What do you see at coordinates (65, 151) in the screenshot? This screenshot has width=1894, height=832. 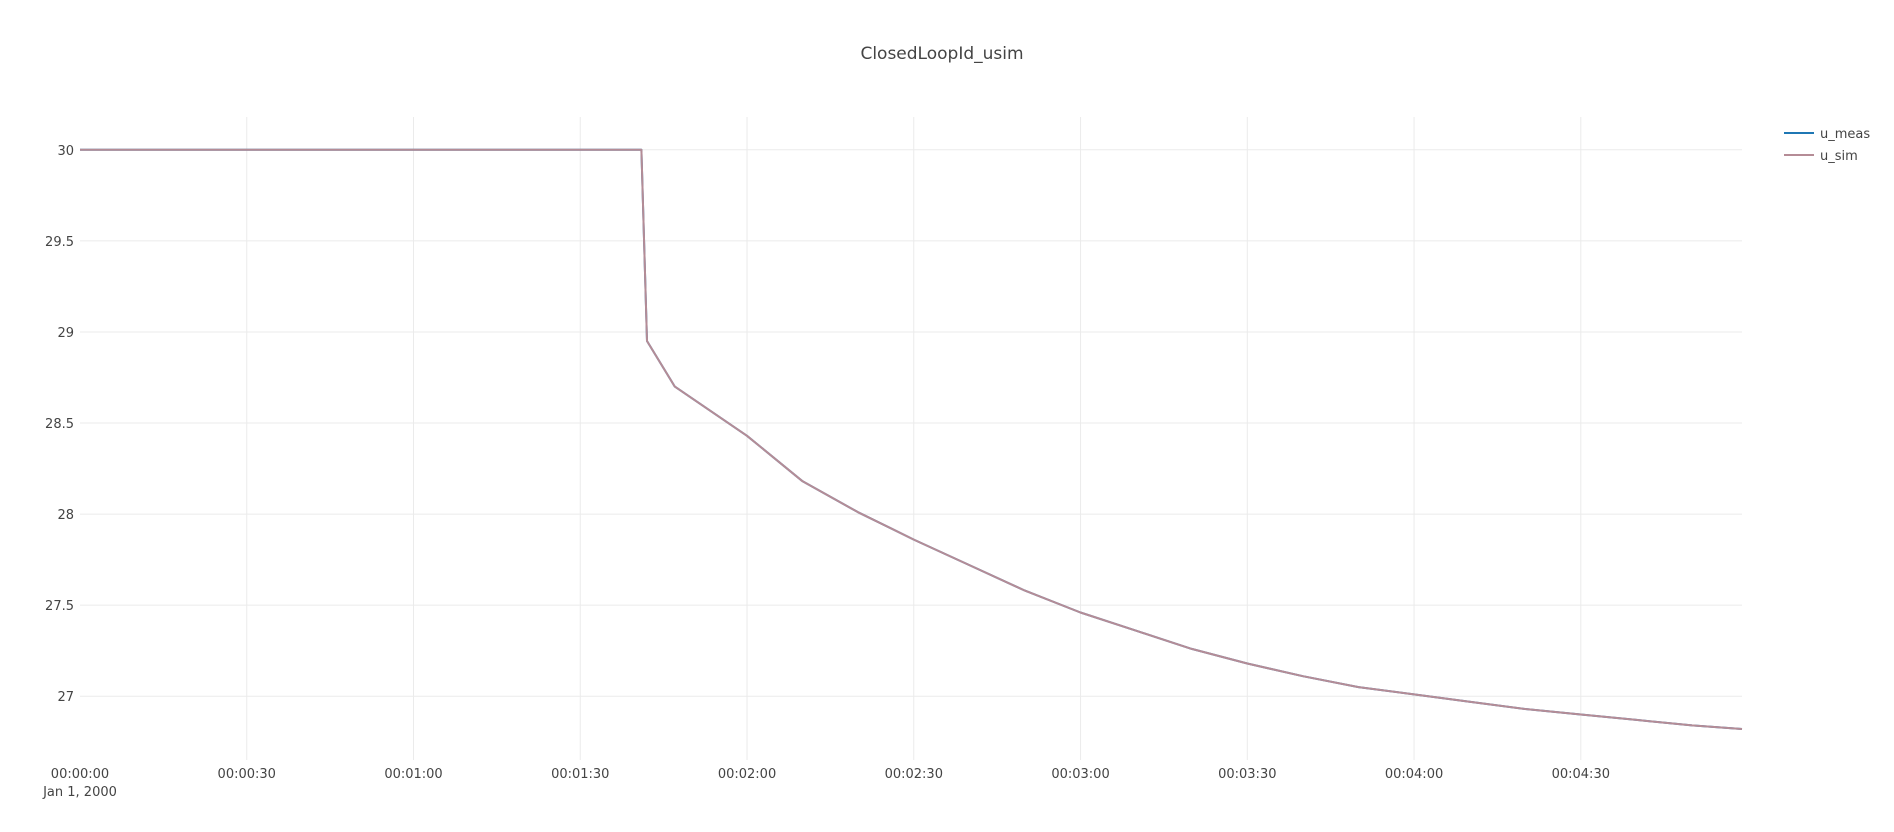 I see `y-tick-label: 30` at bounding box center [65, 151].